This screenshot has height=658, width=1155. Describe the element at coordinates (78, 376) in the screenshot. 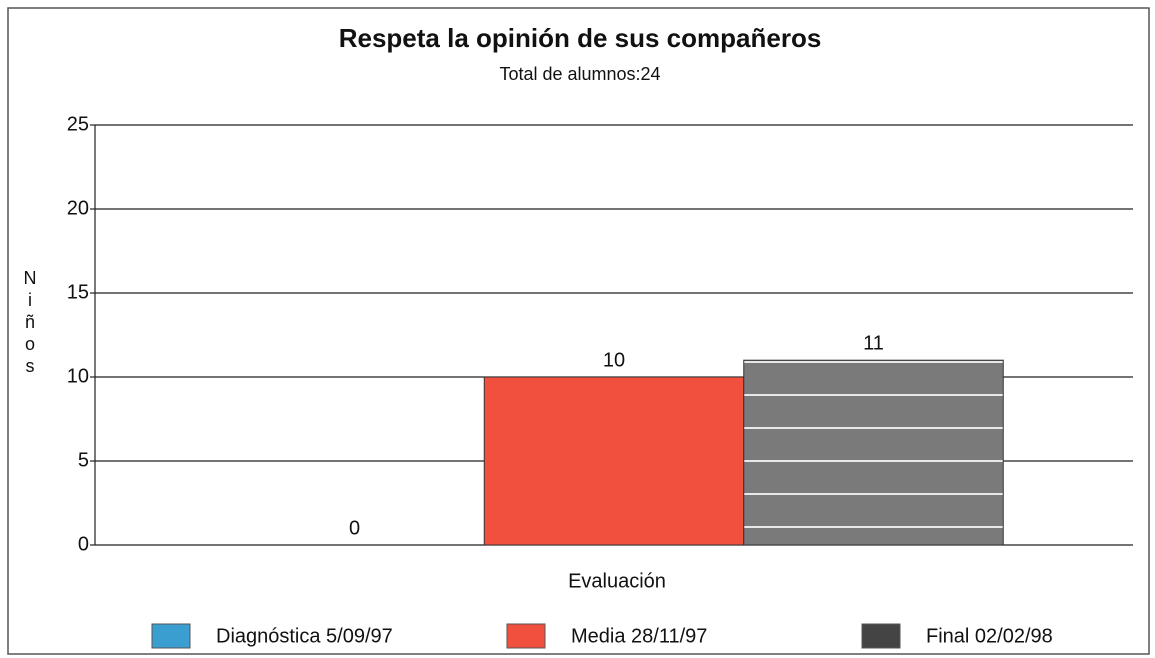

I see `y-tick-label: 10` at that location.